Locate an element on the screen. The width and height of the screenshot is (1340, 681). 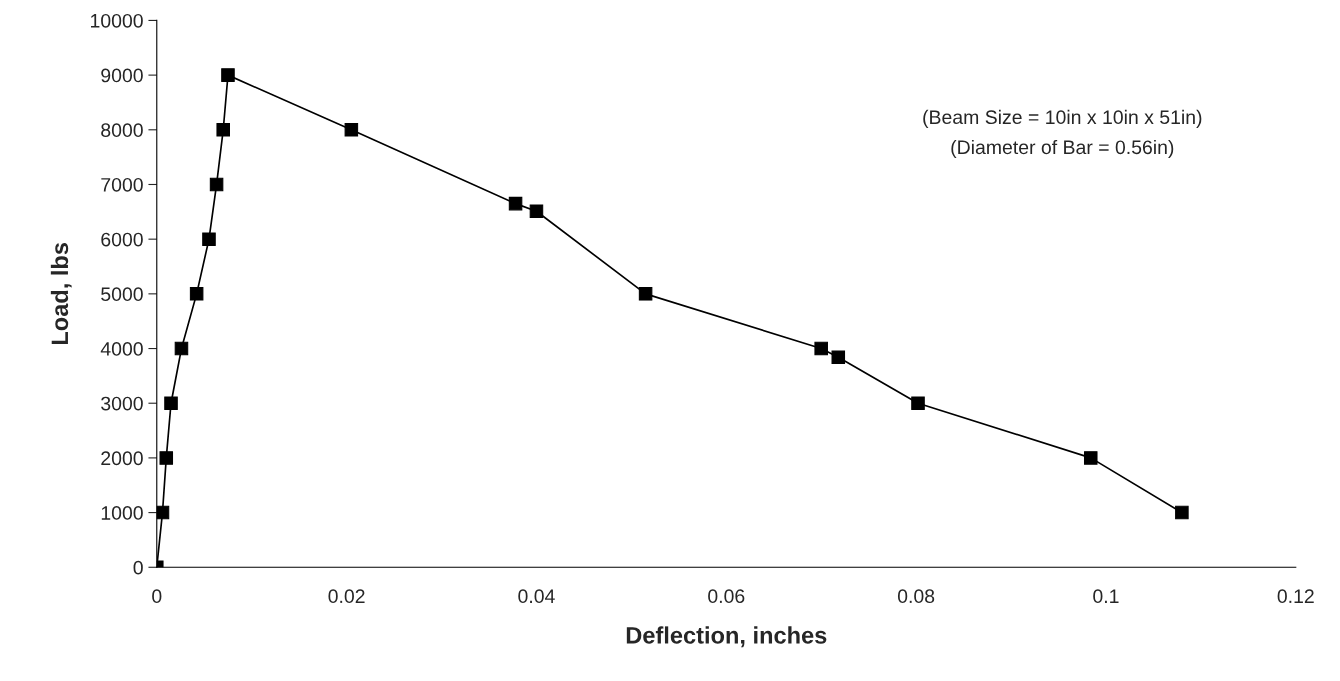
y-tick-label: 9000 is located at coordinates (122, 75).